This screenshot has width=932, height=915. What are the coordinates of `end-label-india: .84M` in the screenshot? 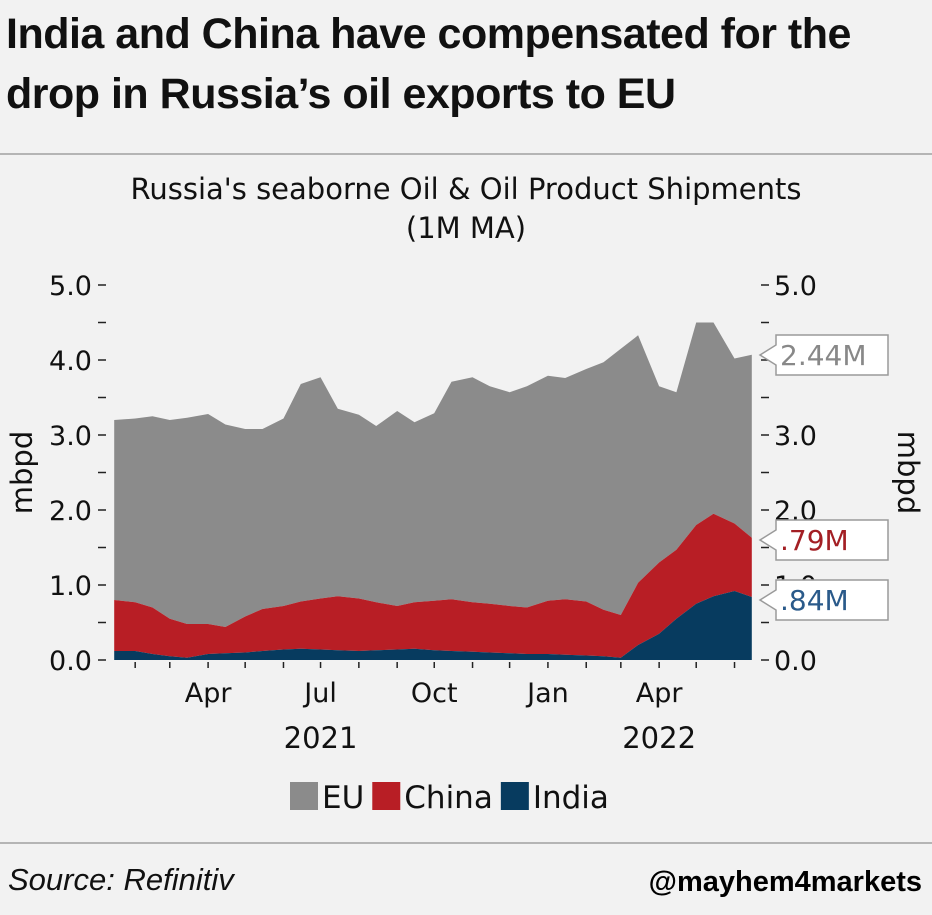 It's located at (814, 600).